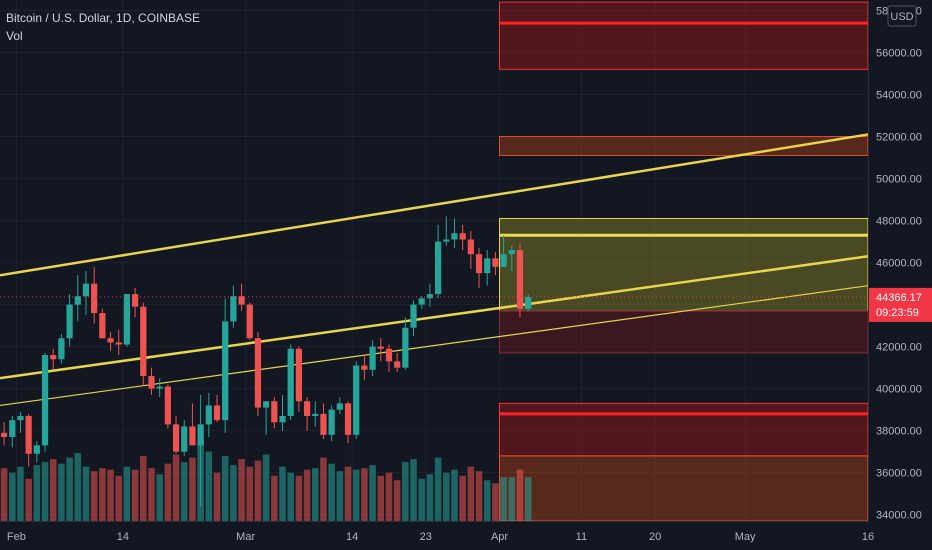 The height and width of the screenshot is (550, 932). I want to click on price-axis-panel, so click(900, 275).